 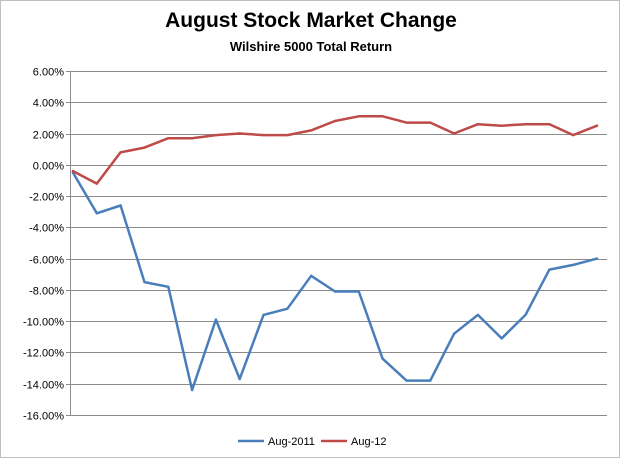 I want to click on y-tick-label: 4.00%, so click(x=48, y=104).